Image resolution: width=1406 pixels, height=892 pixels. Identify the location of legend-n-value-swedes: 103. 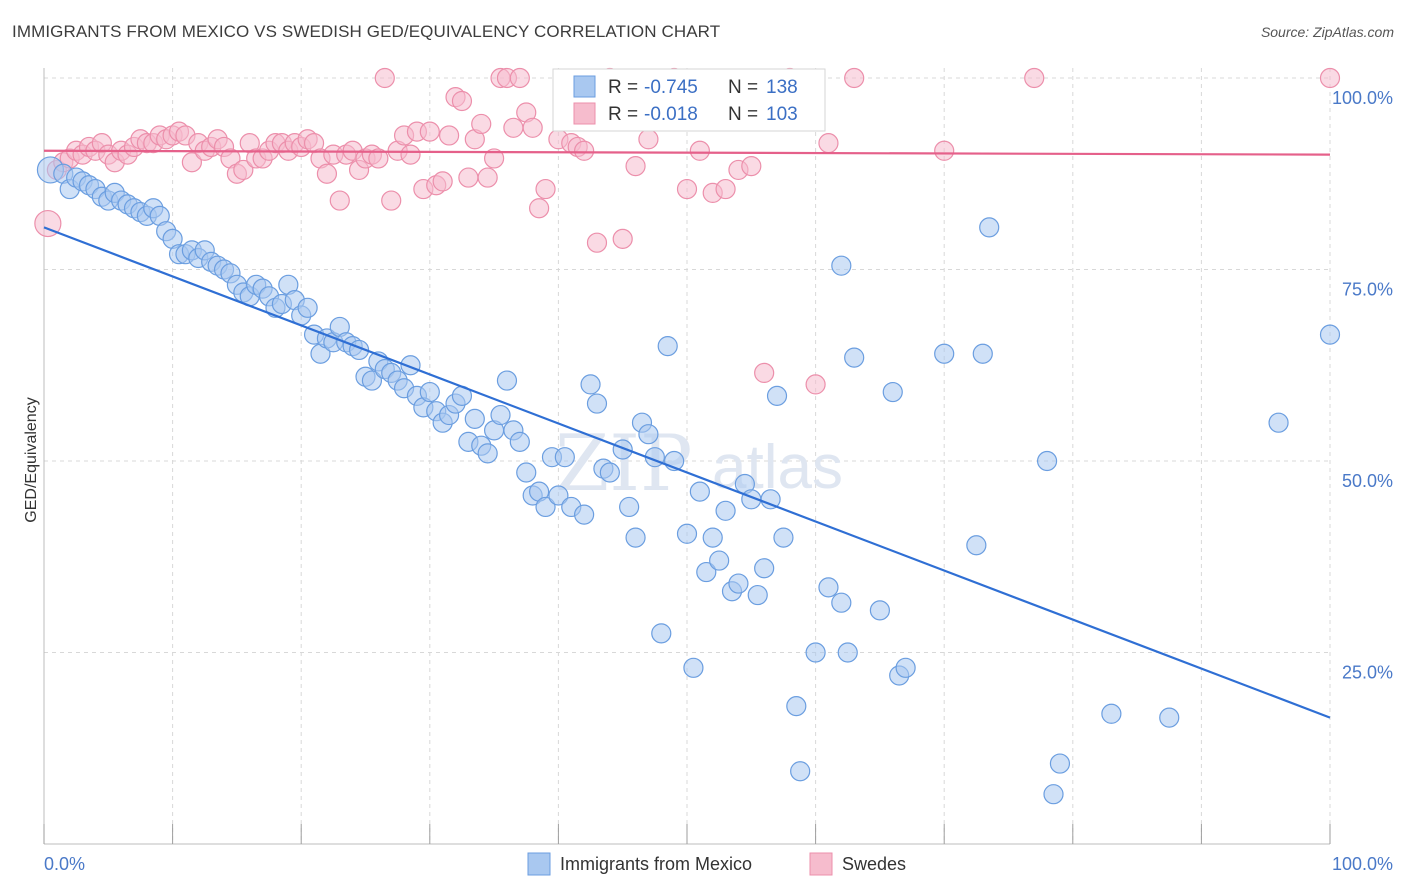
(782, 114).